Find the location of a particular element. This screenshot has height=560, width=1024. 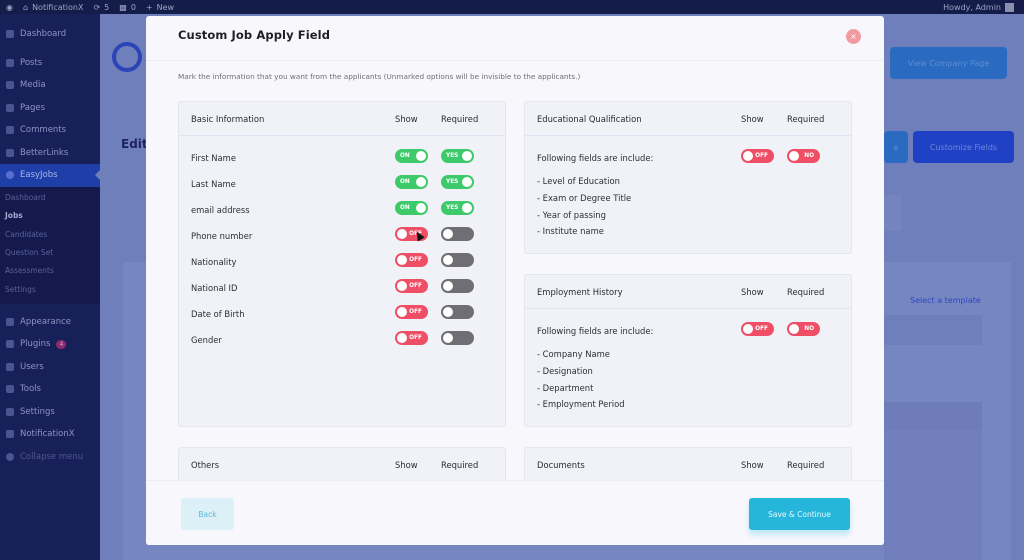

show-toggle-national-id: OFF is located at coordinates (411, 286).